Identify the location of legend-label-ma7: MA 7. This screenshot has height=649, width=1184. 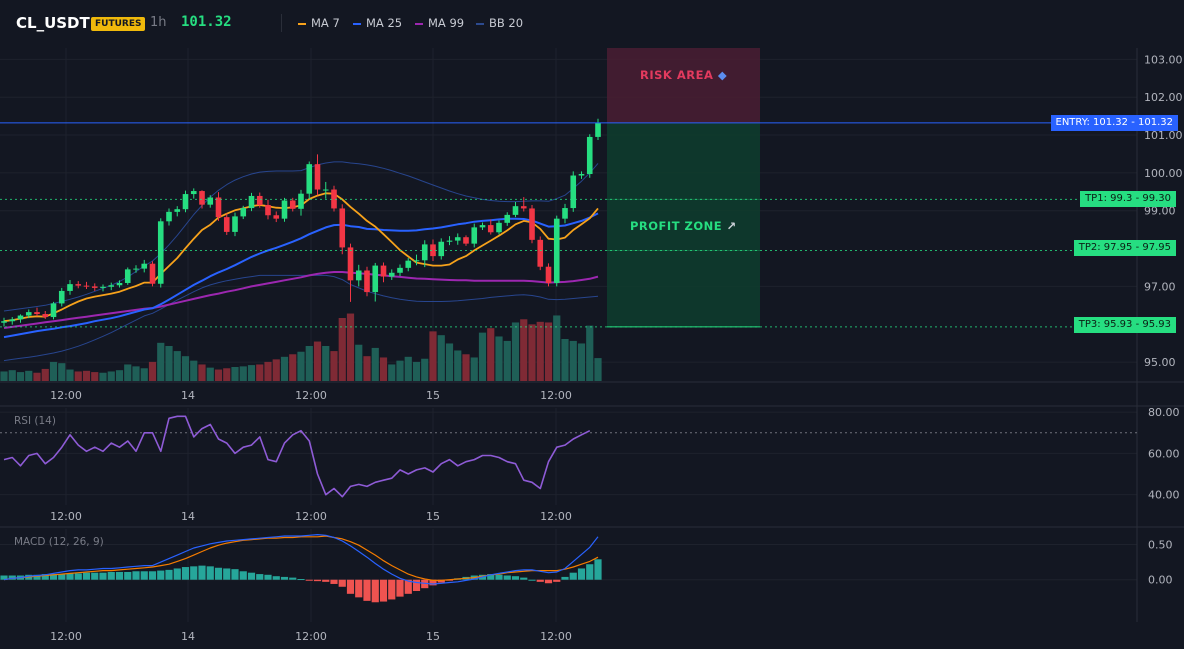
(325, 23).